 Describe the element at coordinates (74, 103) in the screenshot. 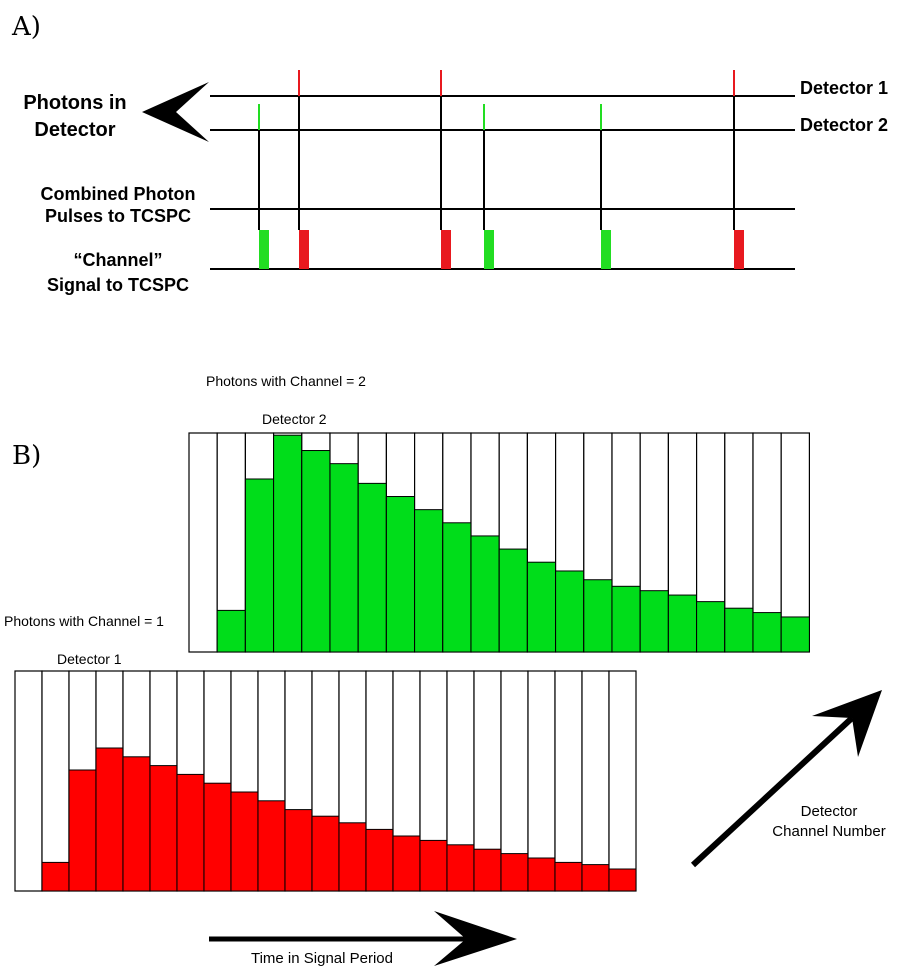

I see `photons-in-detector-line1: Photons in` at that location.